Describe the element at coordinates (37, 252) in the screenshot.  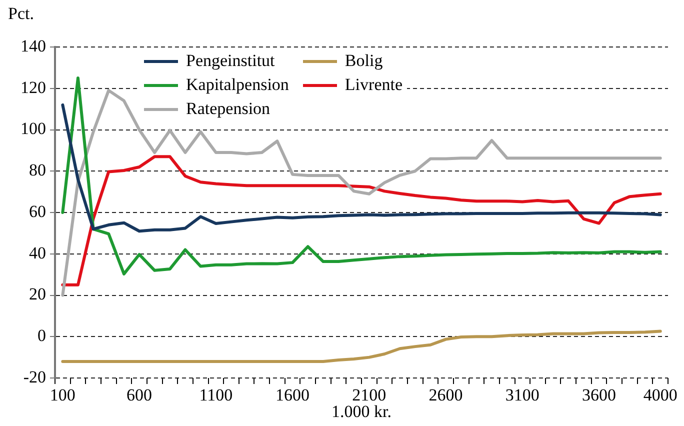
I see `y-tick-label: 40` at that location.